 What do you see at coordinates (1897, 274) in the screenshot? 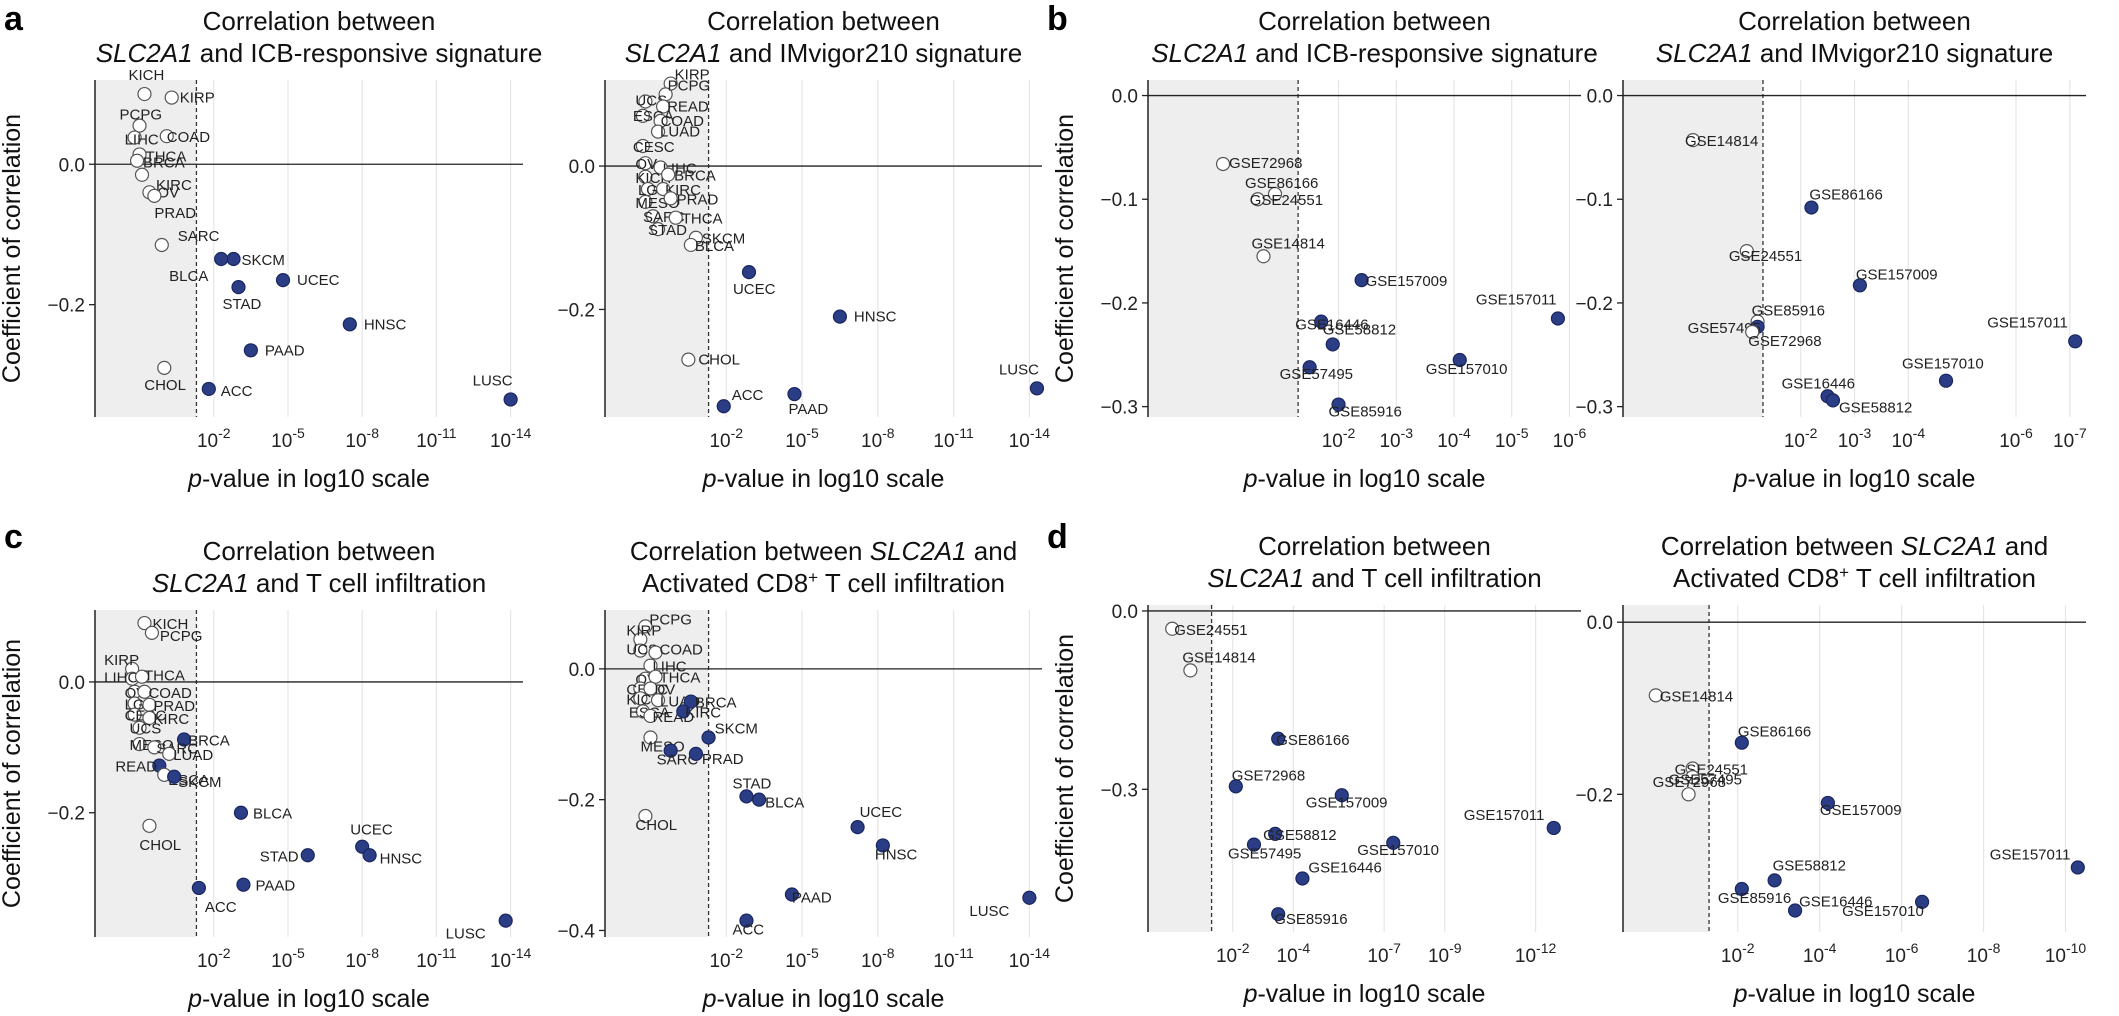
I see `point-label: GSE157009` at bounding box center [1897, 274].